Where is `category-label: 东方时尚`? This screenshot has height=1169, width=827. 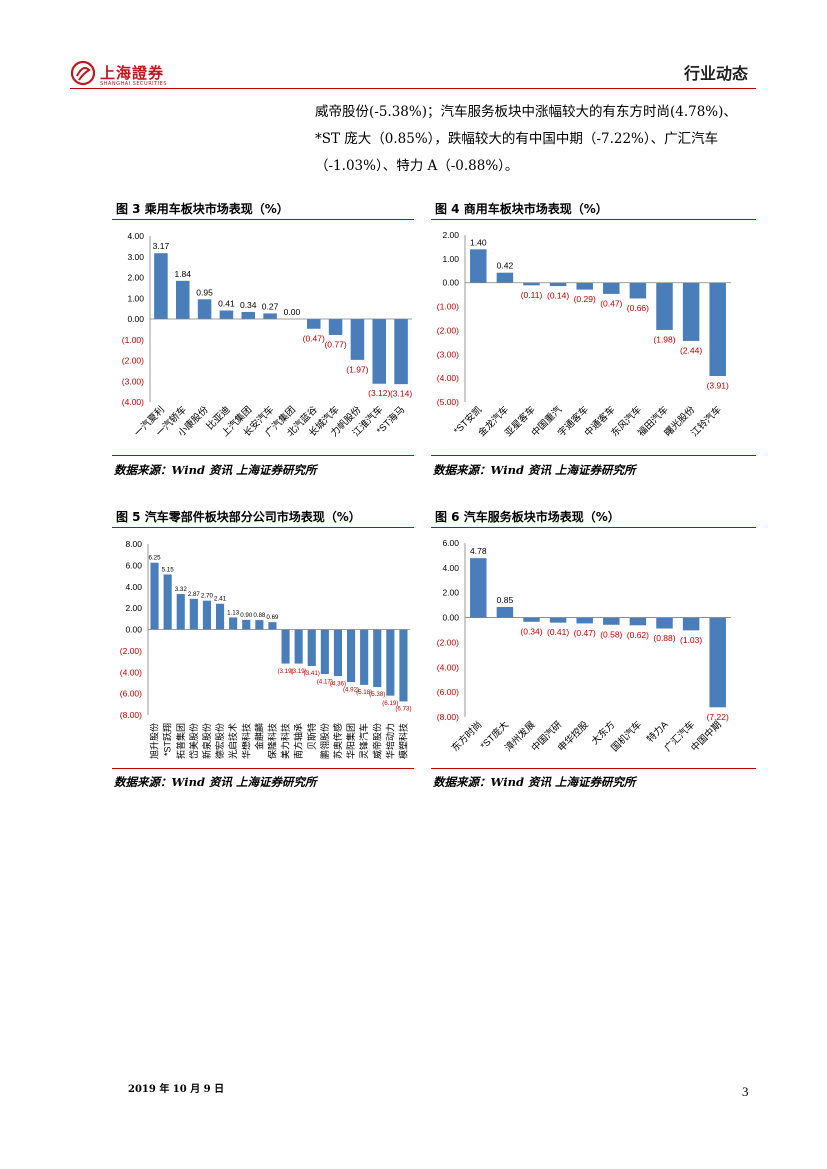 category-label: 东方时尚 is located at coordinates (466, 736).